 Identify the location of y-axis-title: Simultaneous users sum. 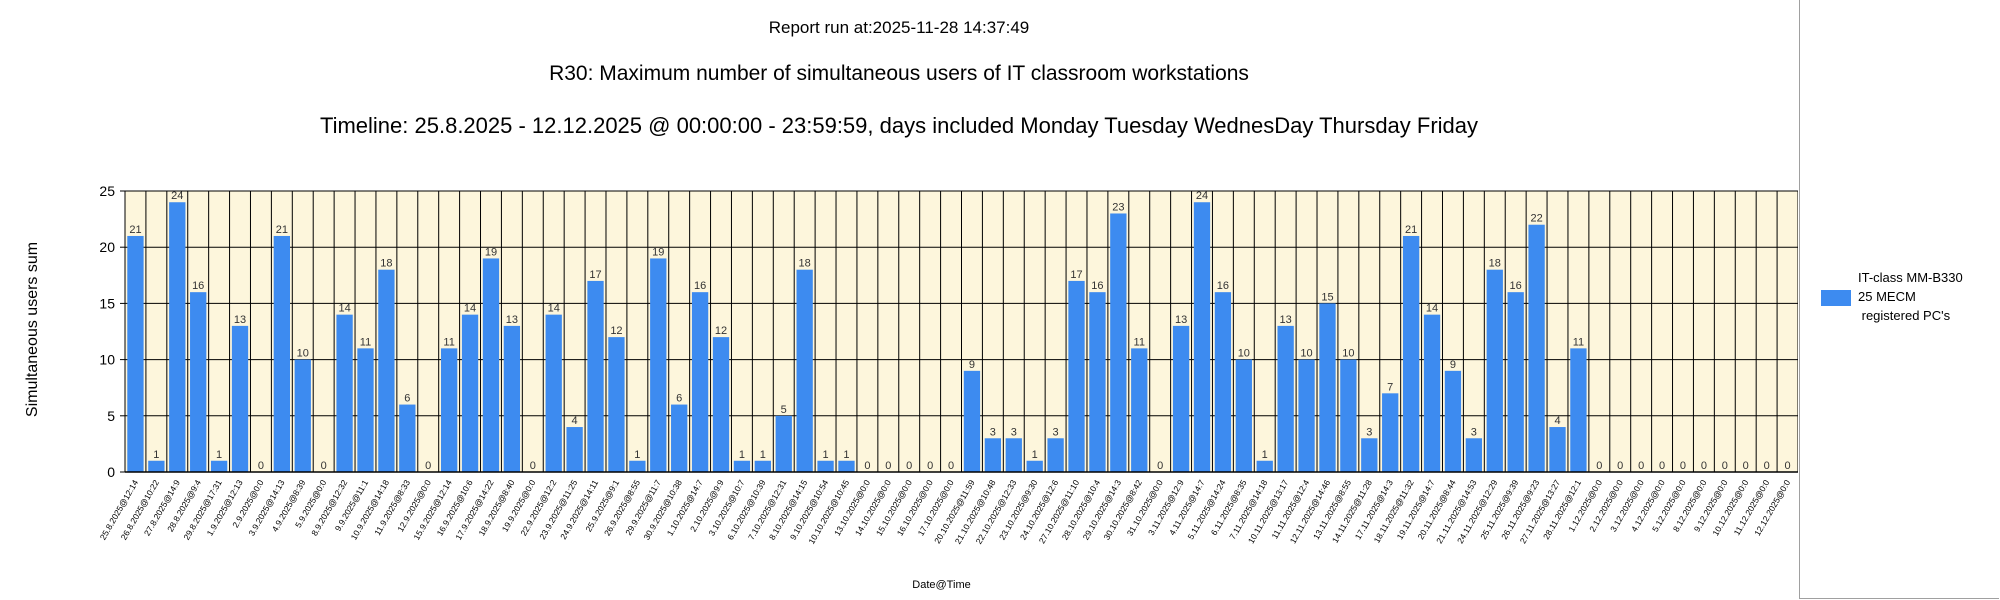
(32, 329).